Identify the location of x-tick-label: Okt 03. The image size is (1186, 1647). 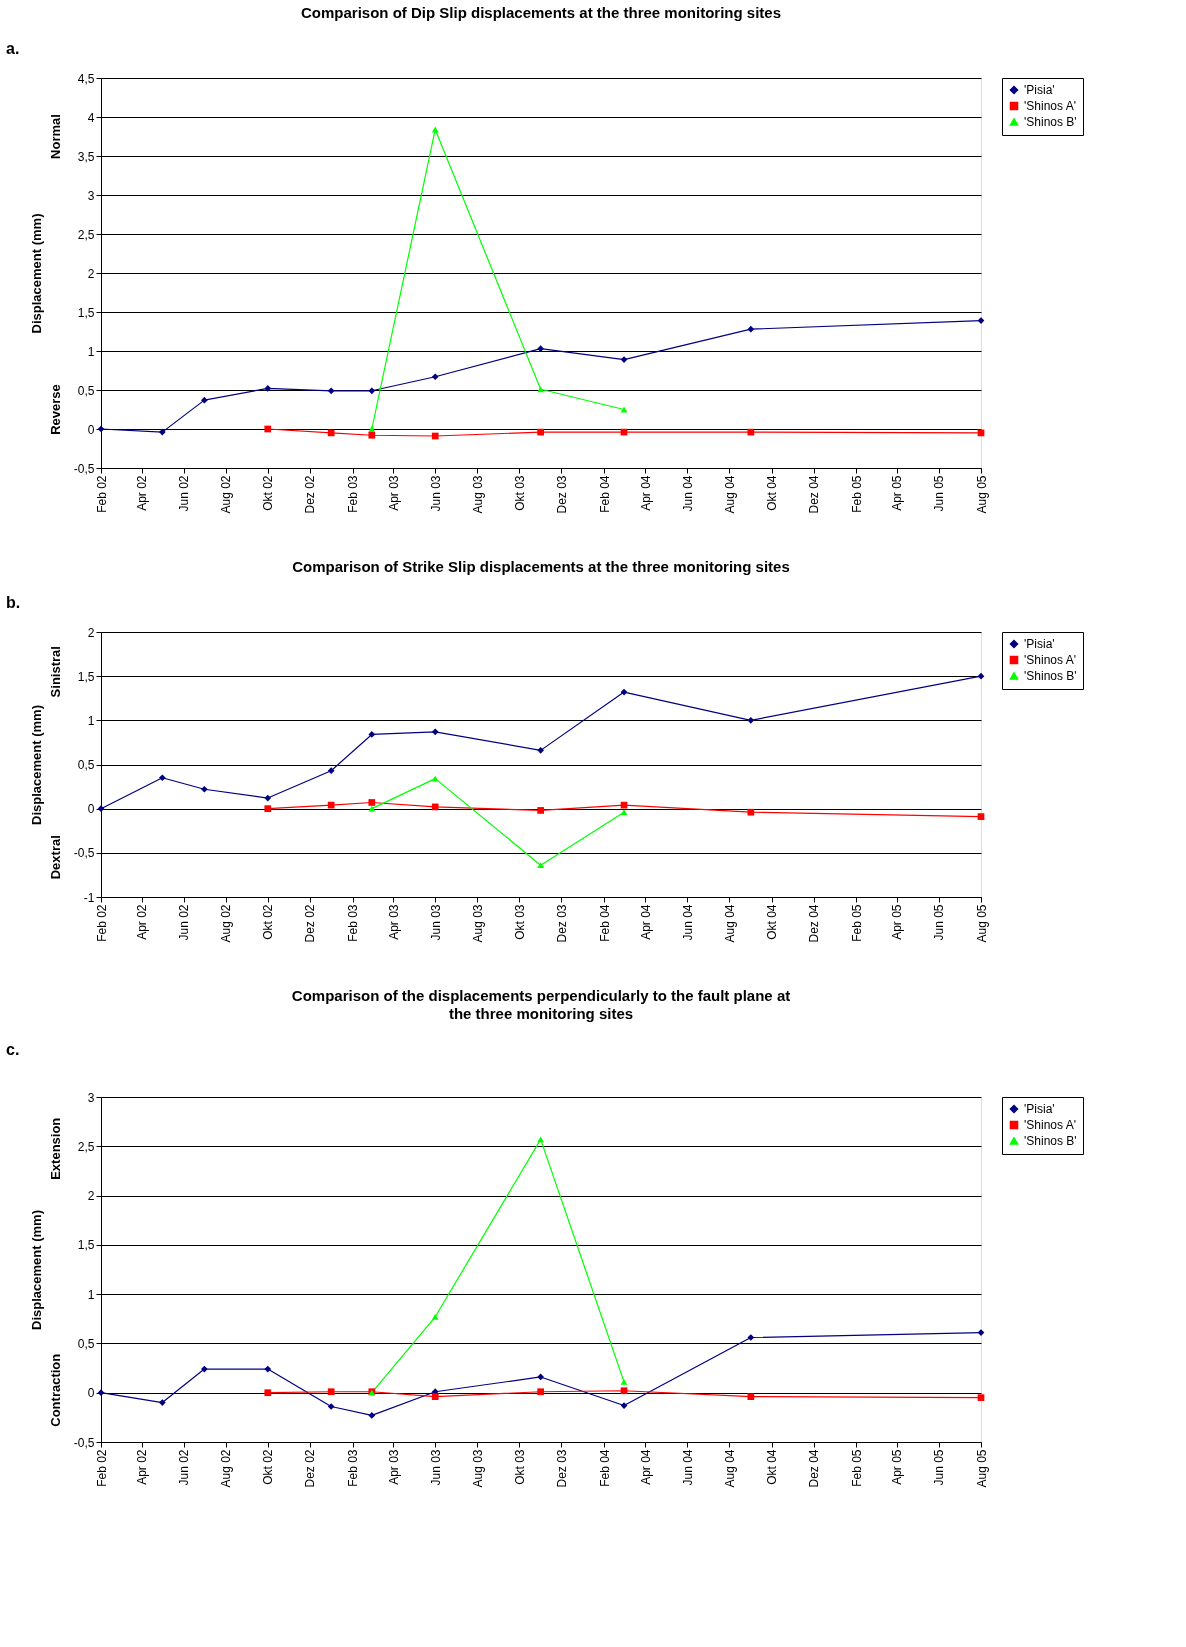
(519, 493).